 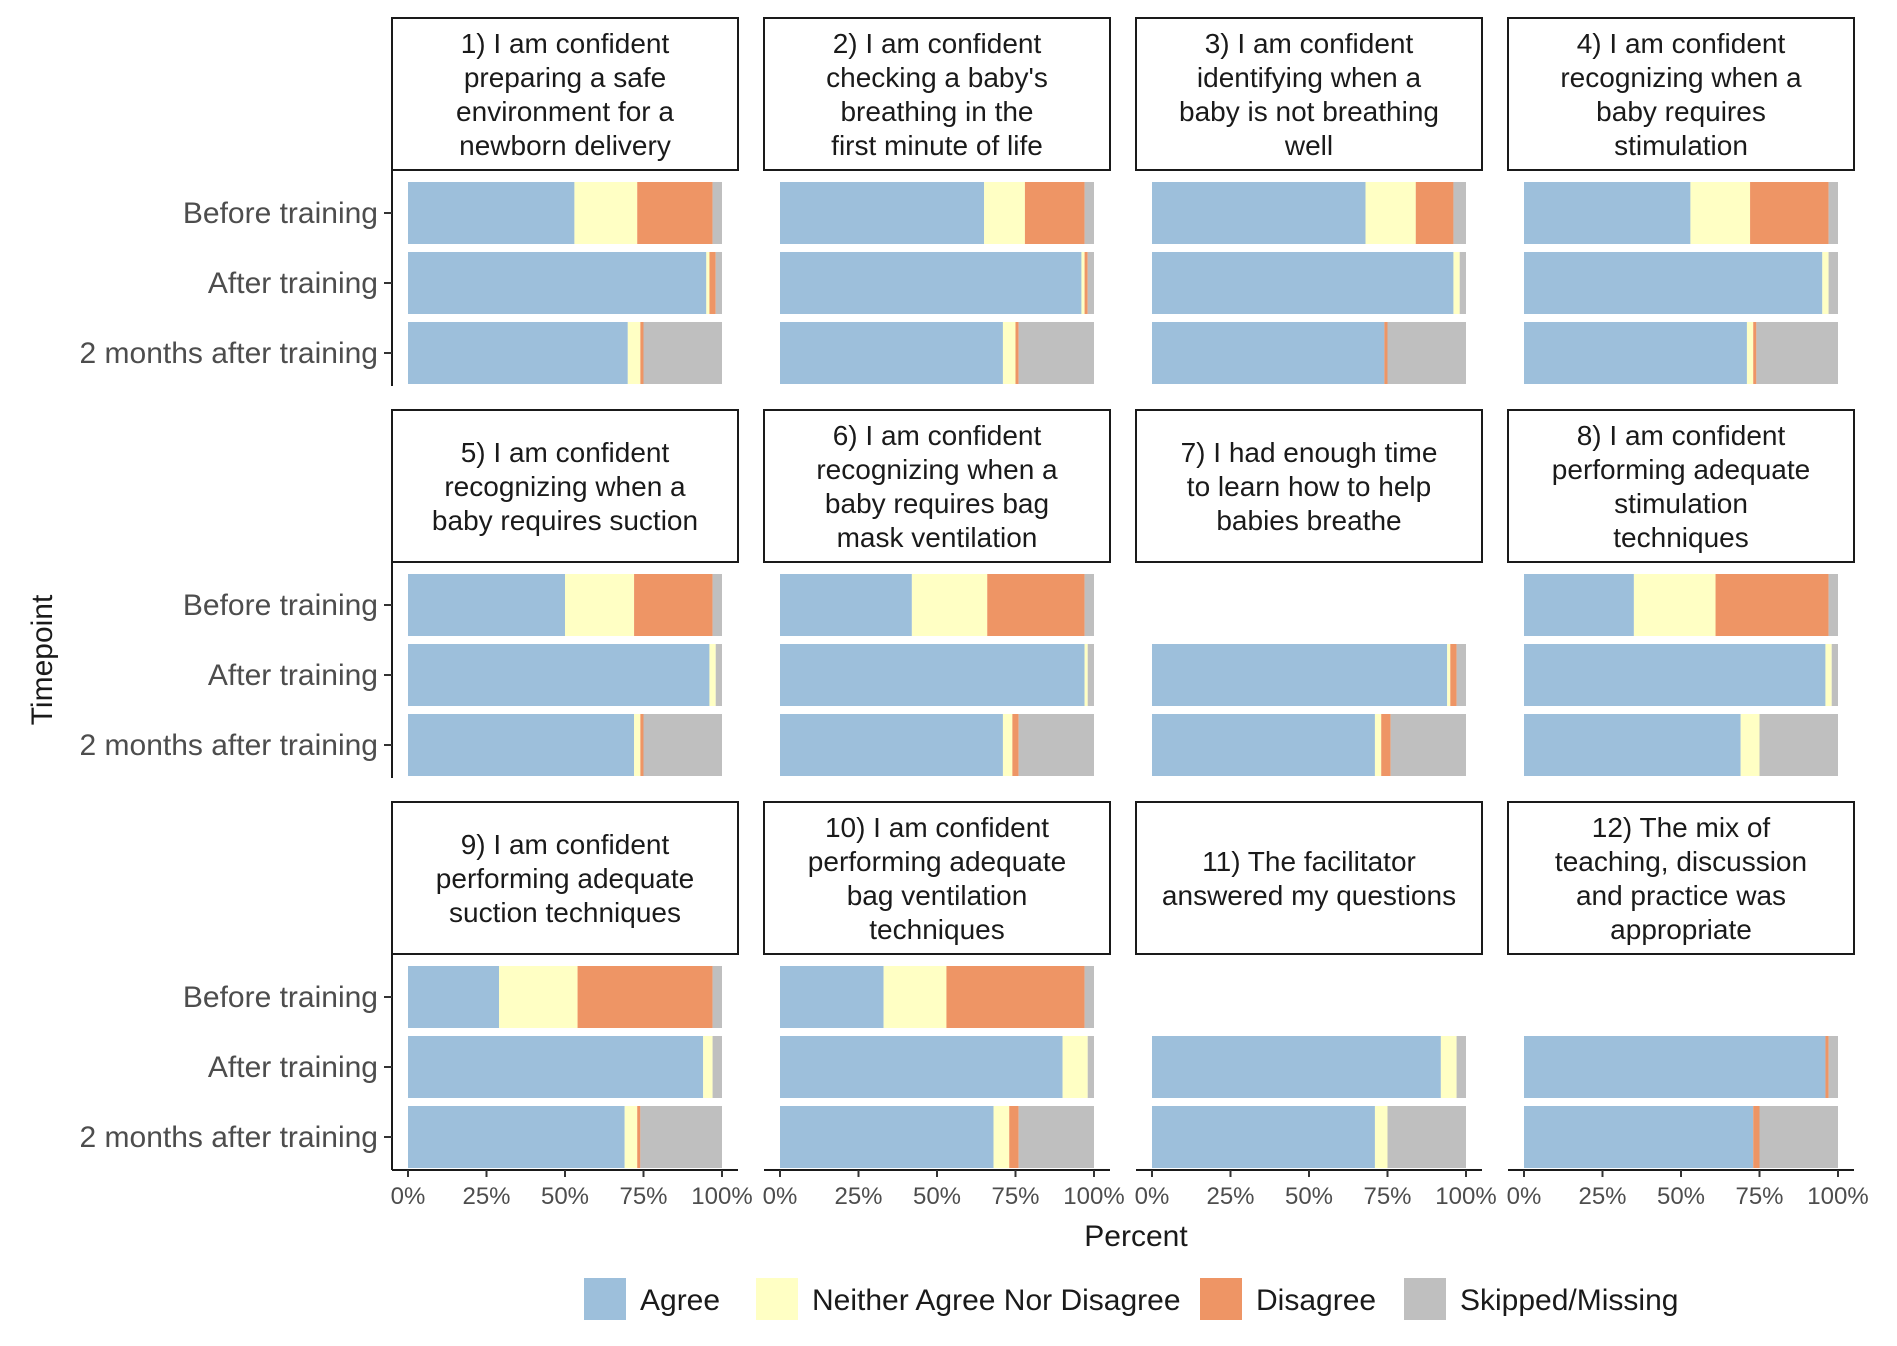 What do you see at coordinates (565, 111) in the screenshot?
I see `facet-title-line: environment for a` at bounding box center [565, 111].